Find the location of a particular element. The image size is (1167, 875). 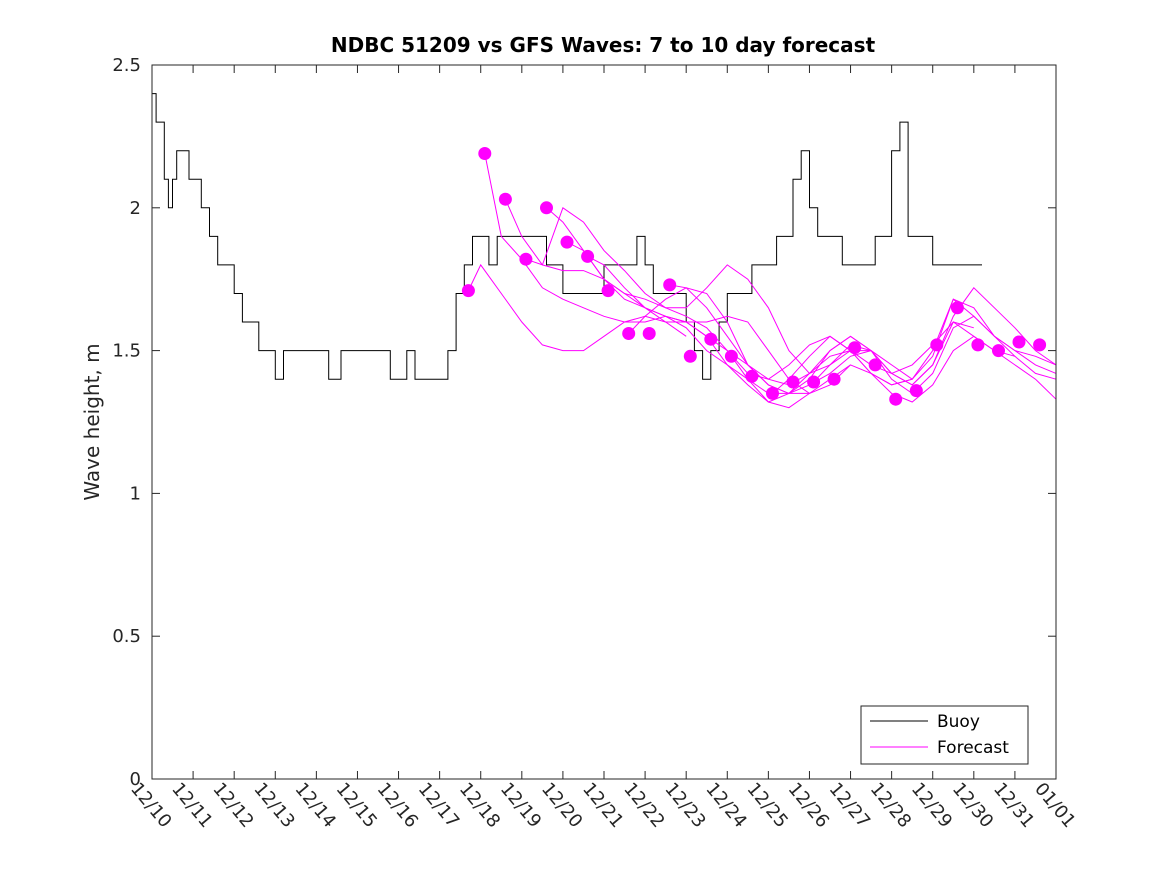

legend-box is located at coordinates (944, 735).